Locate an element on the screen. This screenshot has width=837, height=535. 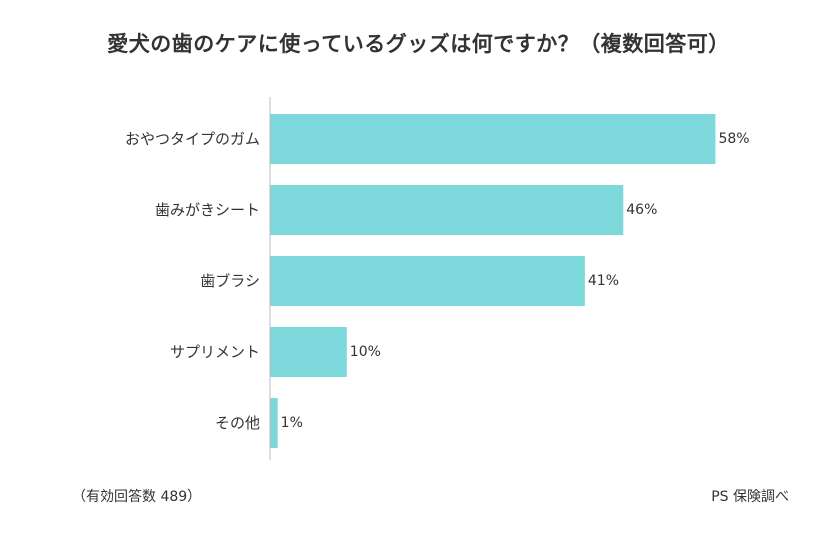
sample-size-note: （有効回答数 489） is located at coordinates (137, 497).